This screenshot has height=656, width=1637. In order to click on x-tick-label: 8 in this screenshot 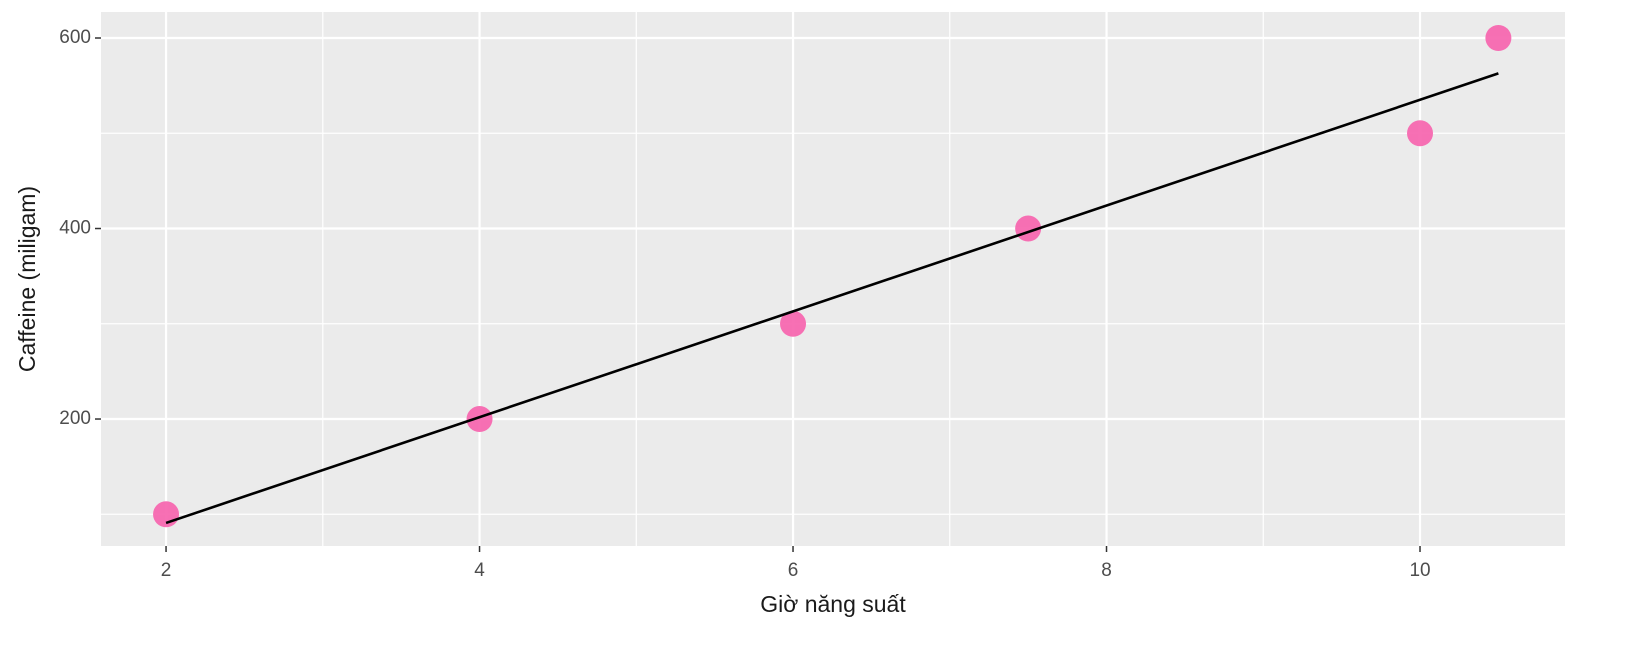, I will do `click(1106, 570)`.